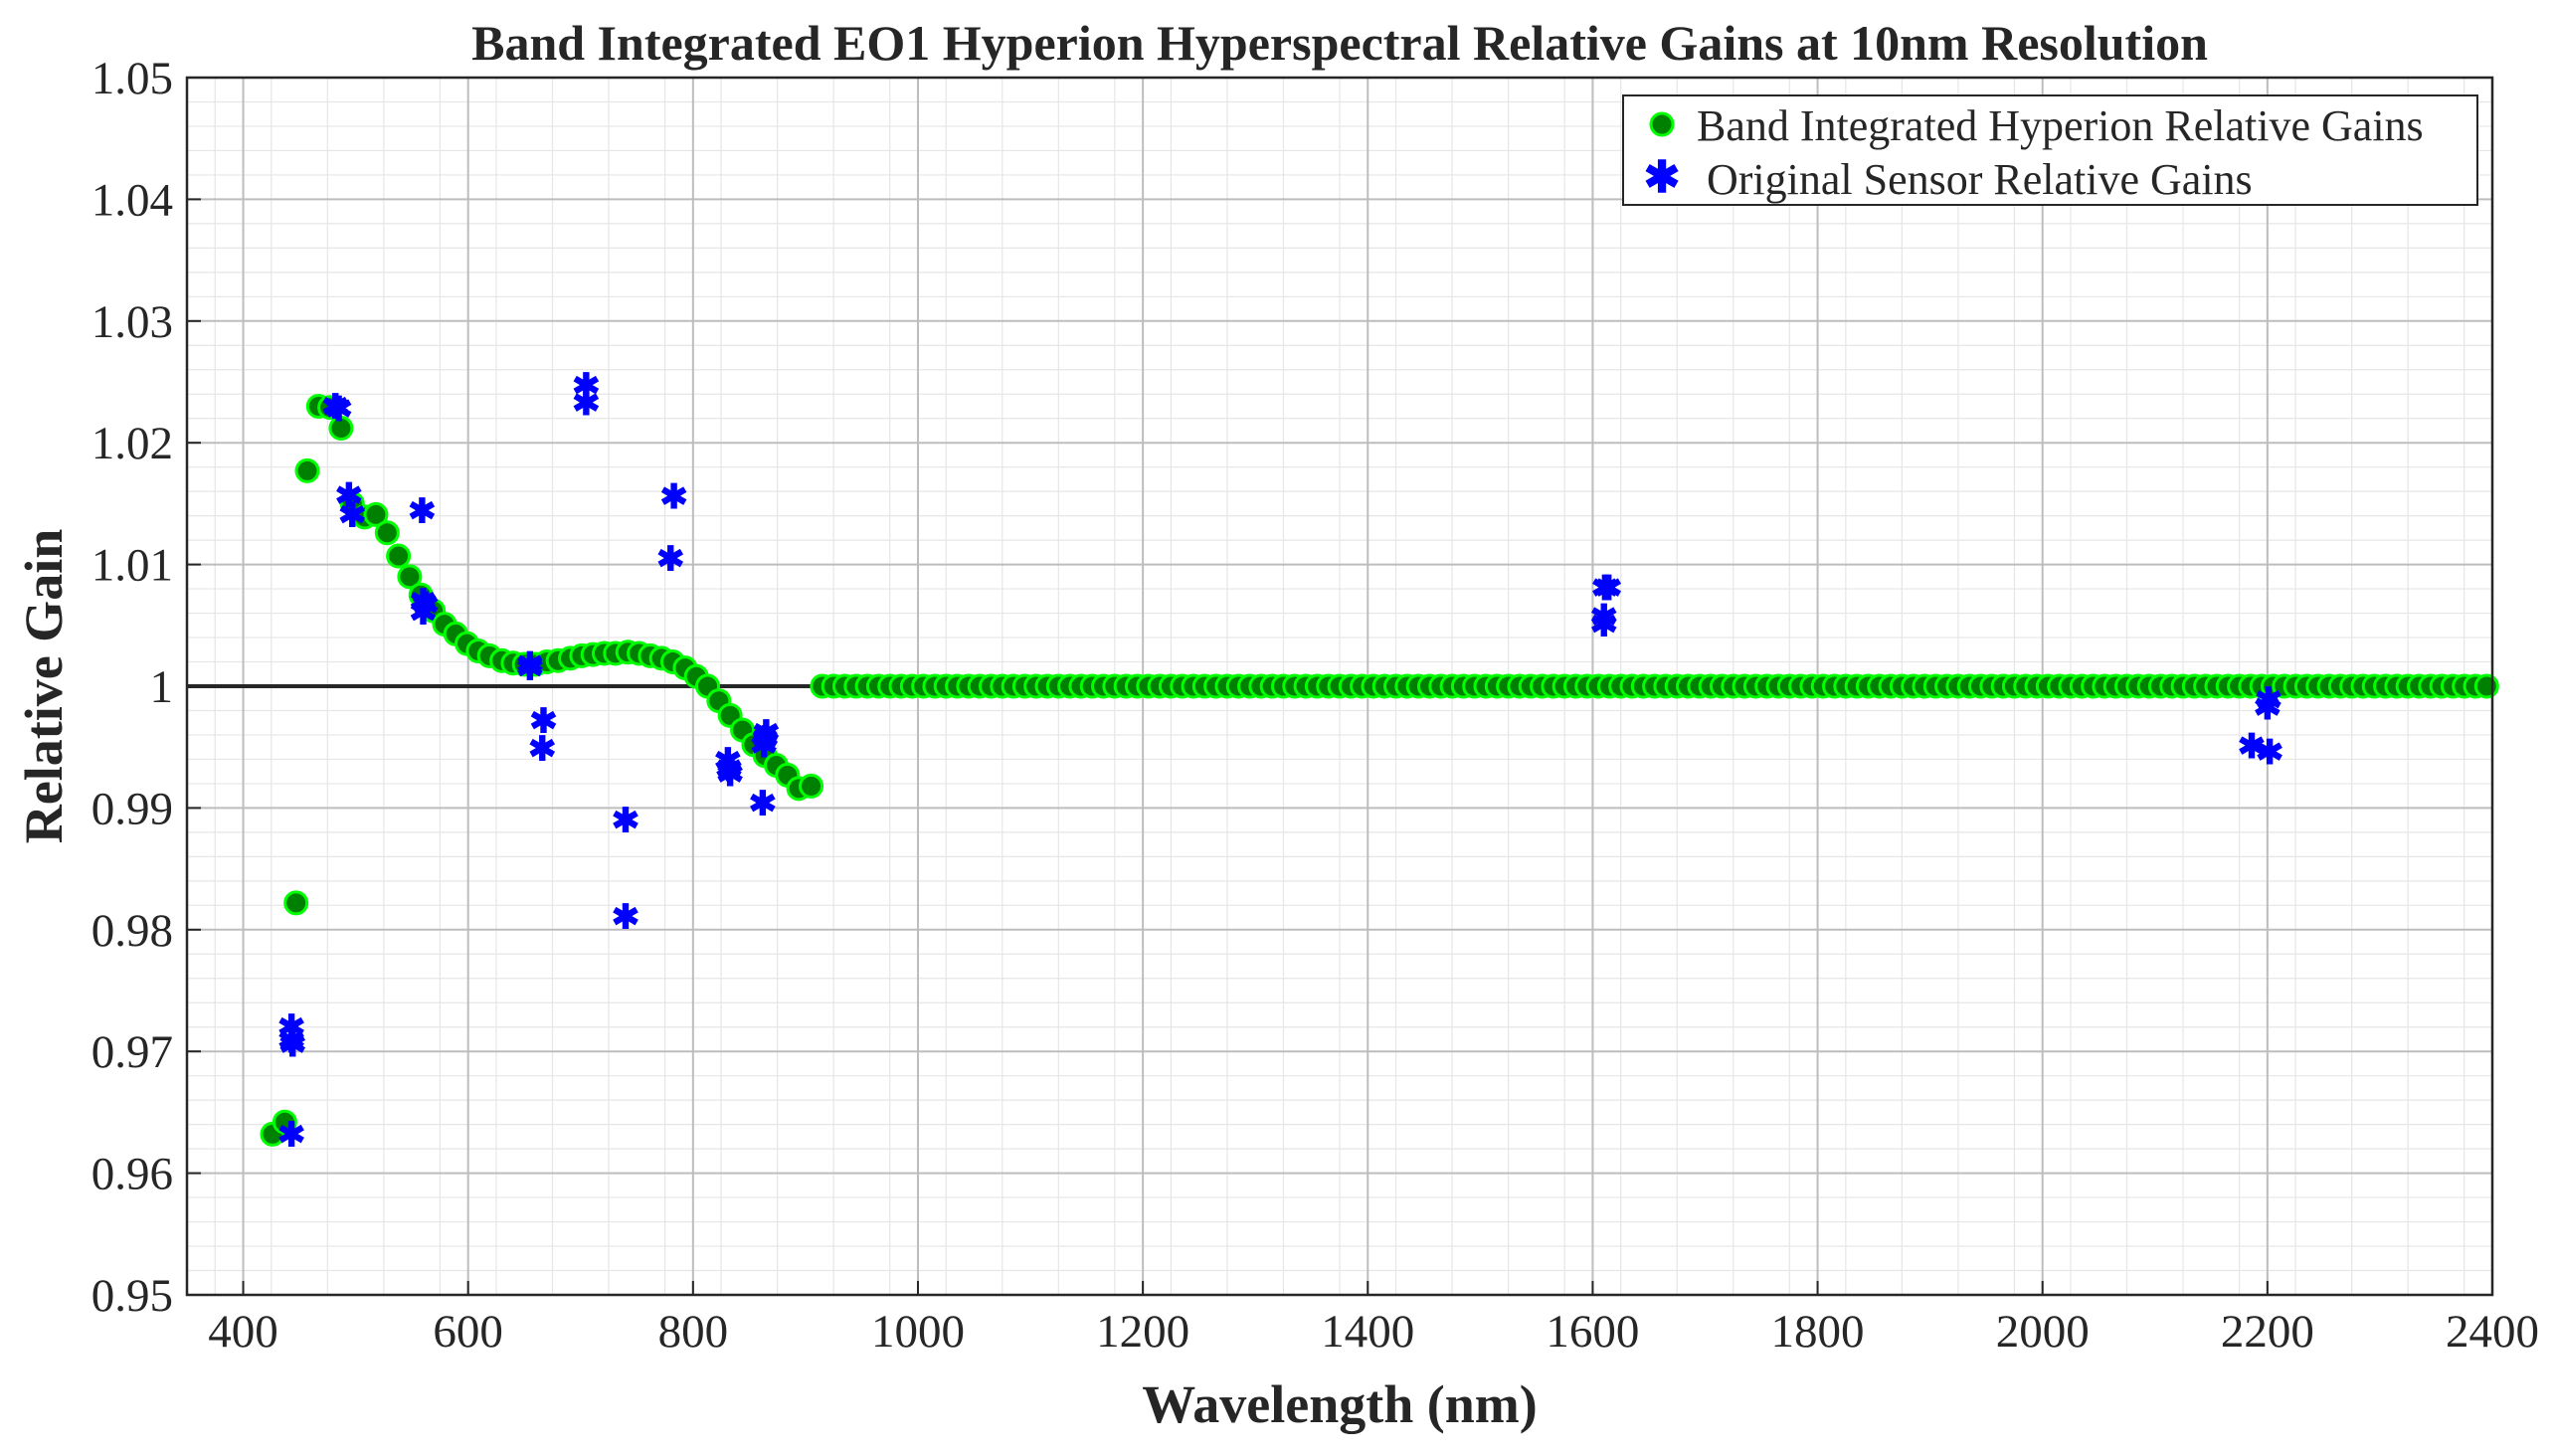  I want to click on y-tick-label: 1, so click(162, 687).